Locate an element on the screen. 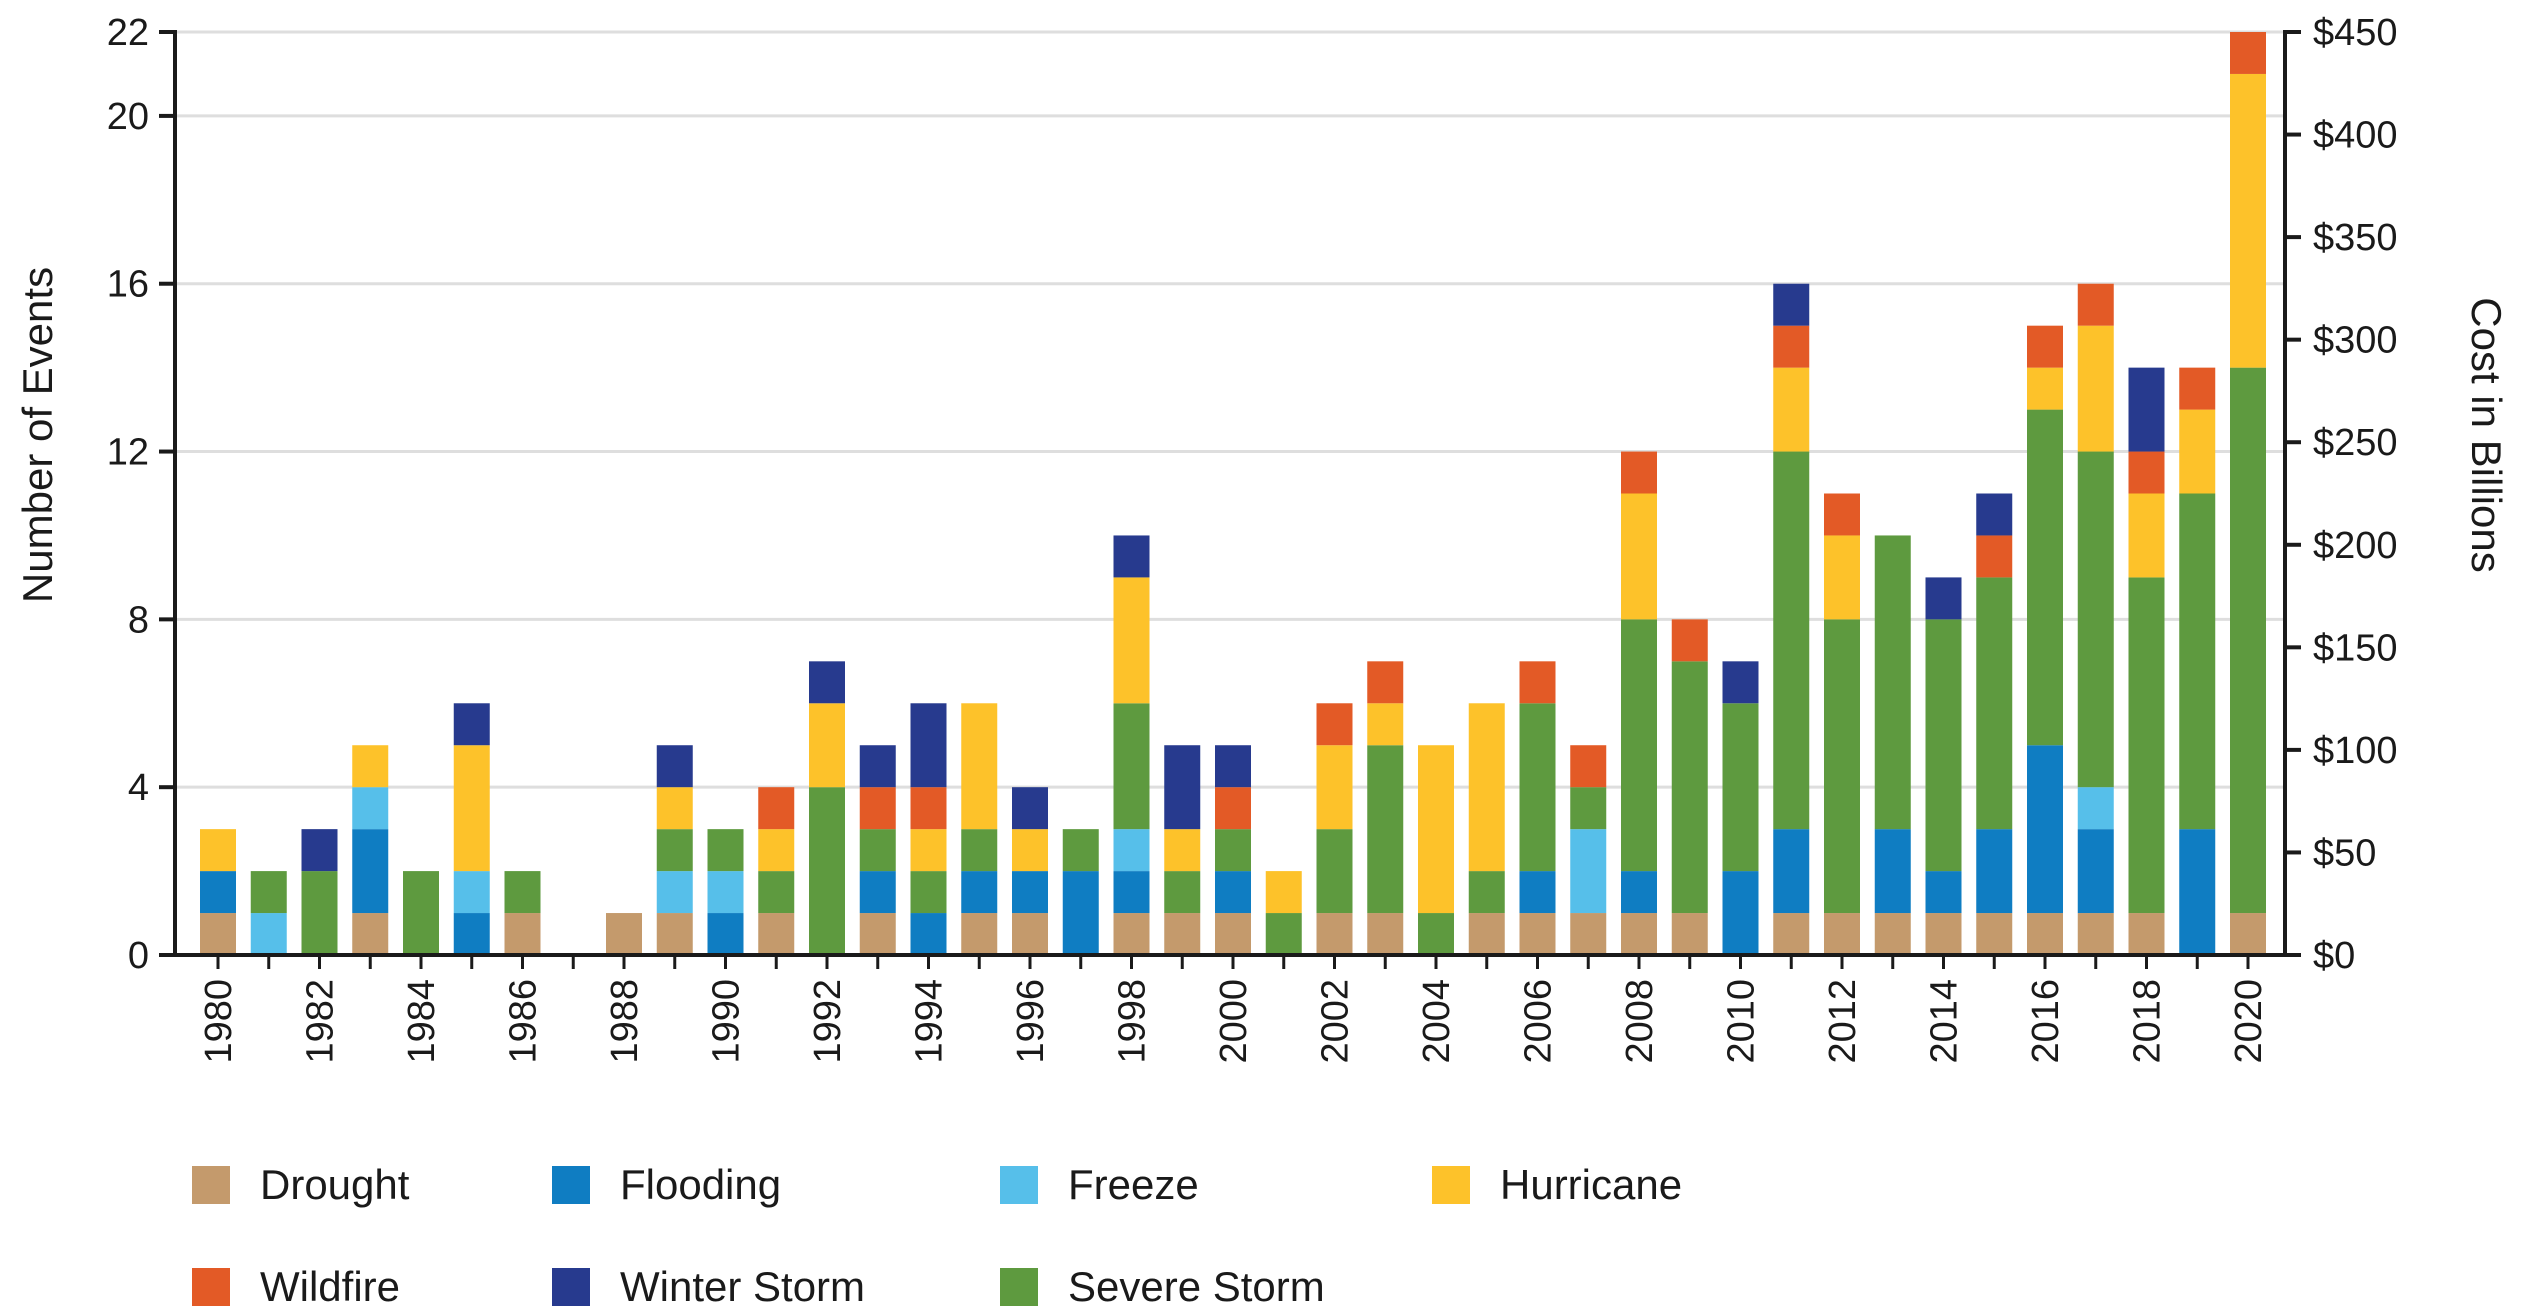 The width and height of the screenshot is (2540, 1316). y2-tick-label: $300 is located at coordinates (2355, 341).